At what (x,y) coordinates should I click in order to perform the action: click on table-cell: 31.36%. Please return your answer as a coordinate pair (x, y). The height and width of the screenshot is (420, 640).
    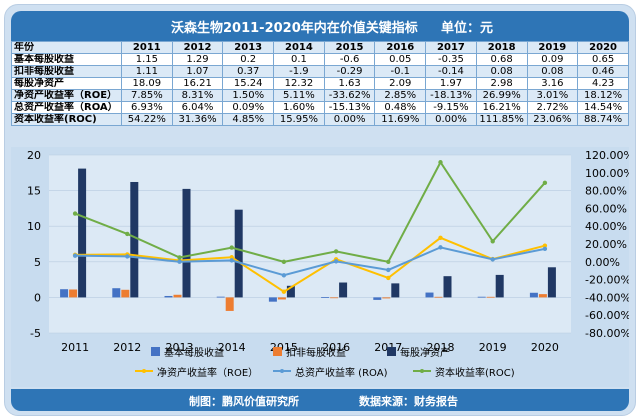
    Looking at the image, I should click on (197, 119).